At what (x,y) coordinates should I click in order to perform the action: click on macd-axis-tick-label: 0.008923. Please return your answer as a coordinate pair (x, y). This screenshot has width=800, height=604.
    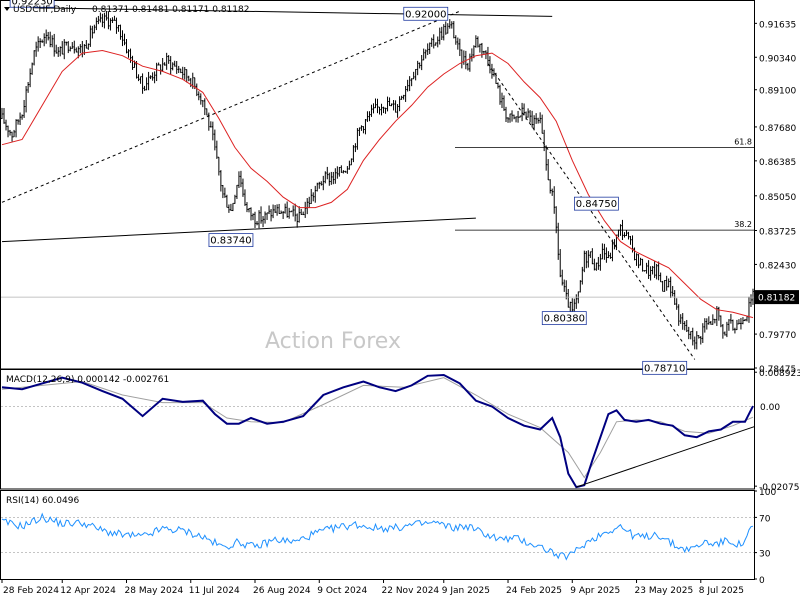
    Looking at the image, I should click on (779, 374).